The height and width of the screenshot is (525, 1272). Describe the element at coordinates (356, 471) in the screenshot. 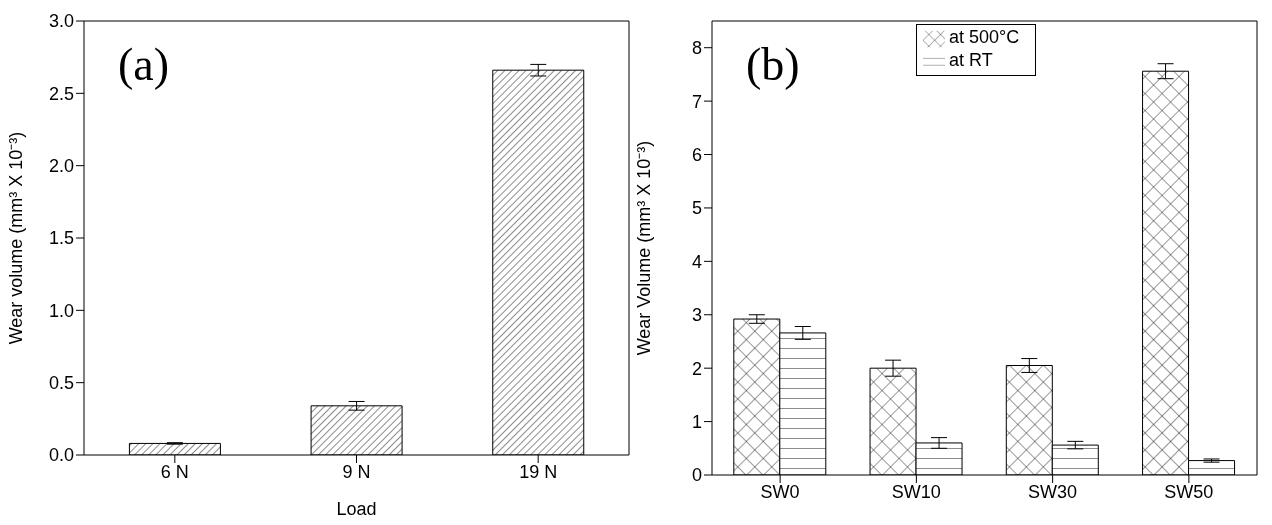

I see `x-tick-label: 9 N` at that location.